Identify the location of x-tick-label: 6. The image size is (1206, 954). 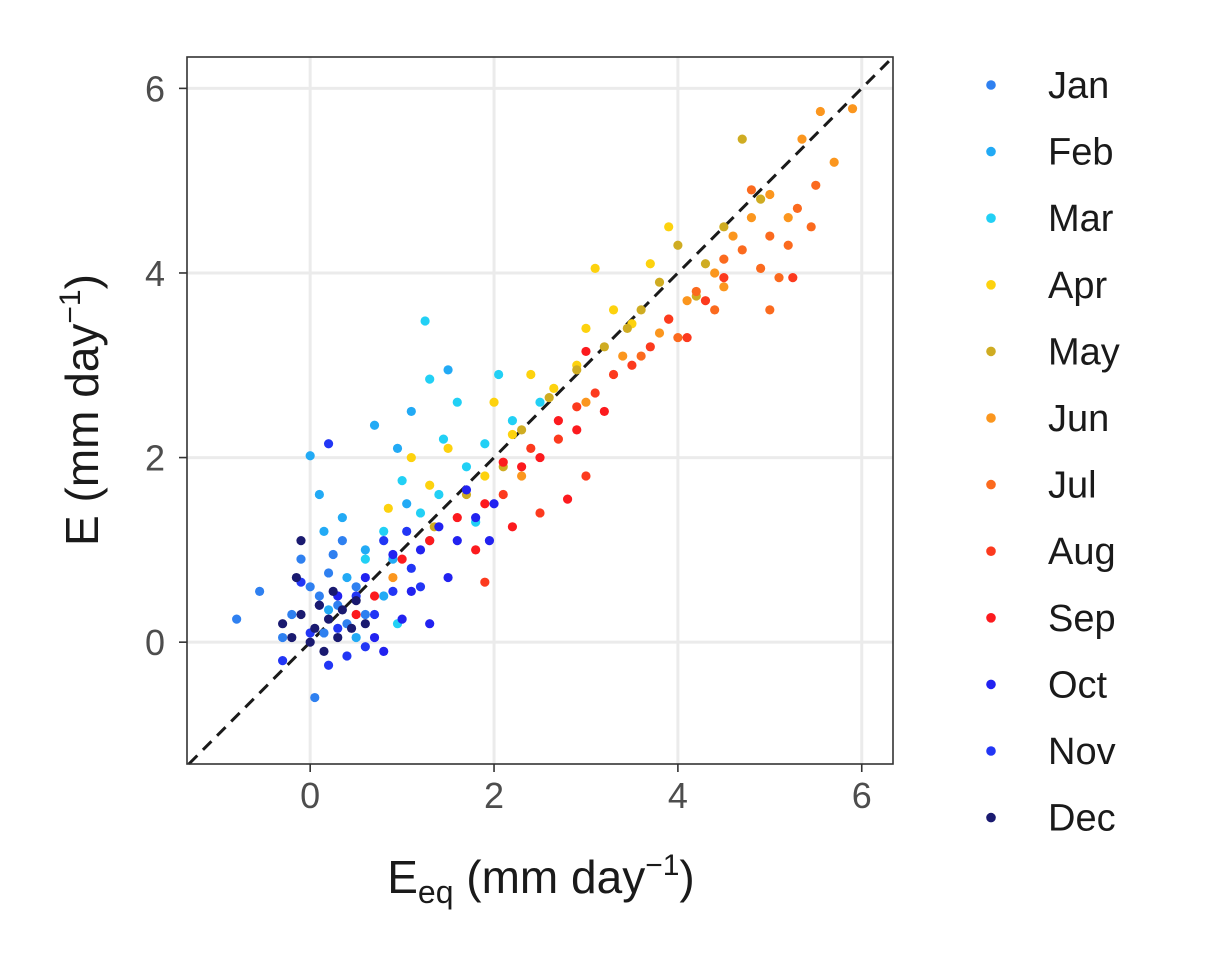
(862, 795).